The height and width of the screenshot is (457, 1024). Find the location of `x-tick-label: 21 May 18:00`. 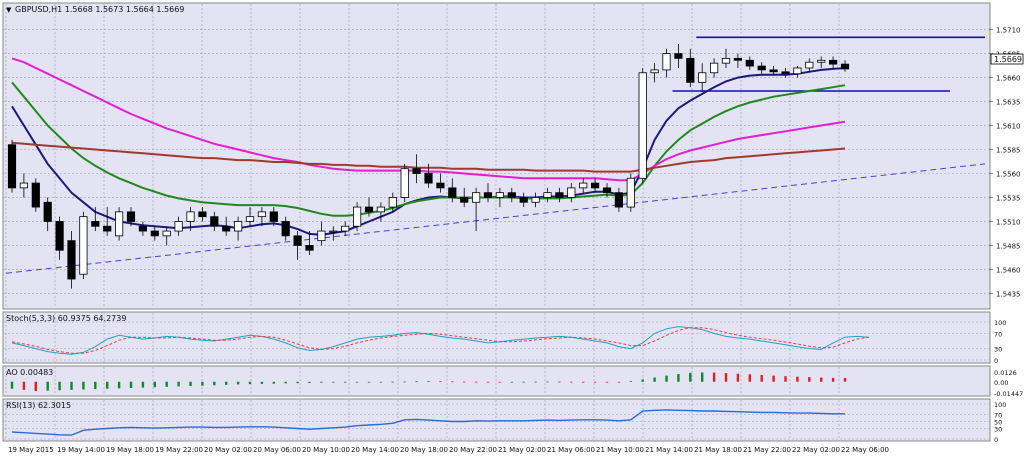

x-tick-label: 21 May 18:00 is located at coordinates (718, 450).